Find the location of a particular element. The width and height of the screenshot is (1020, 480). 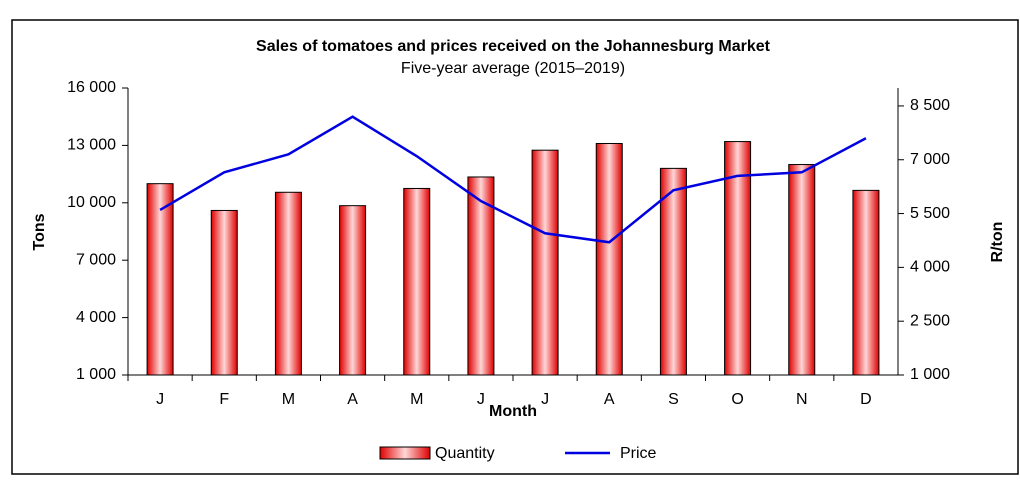

y2-tick-label: 5 500 is located at coordinates (930, 213).